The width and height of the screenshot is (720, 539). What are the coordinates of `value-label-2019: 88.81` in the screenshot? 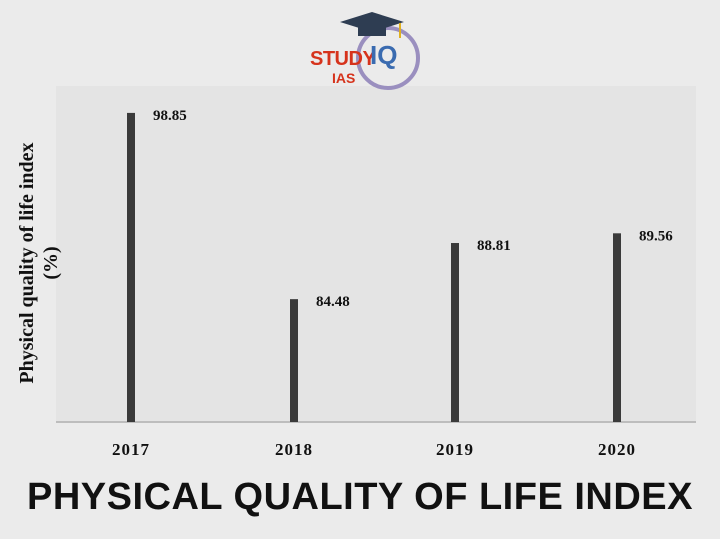 It's located at (494, 246).